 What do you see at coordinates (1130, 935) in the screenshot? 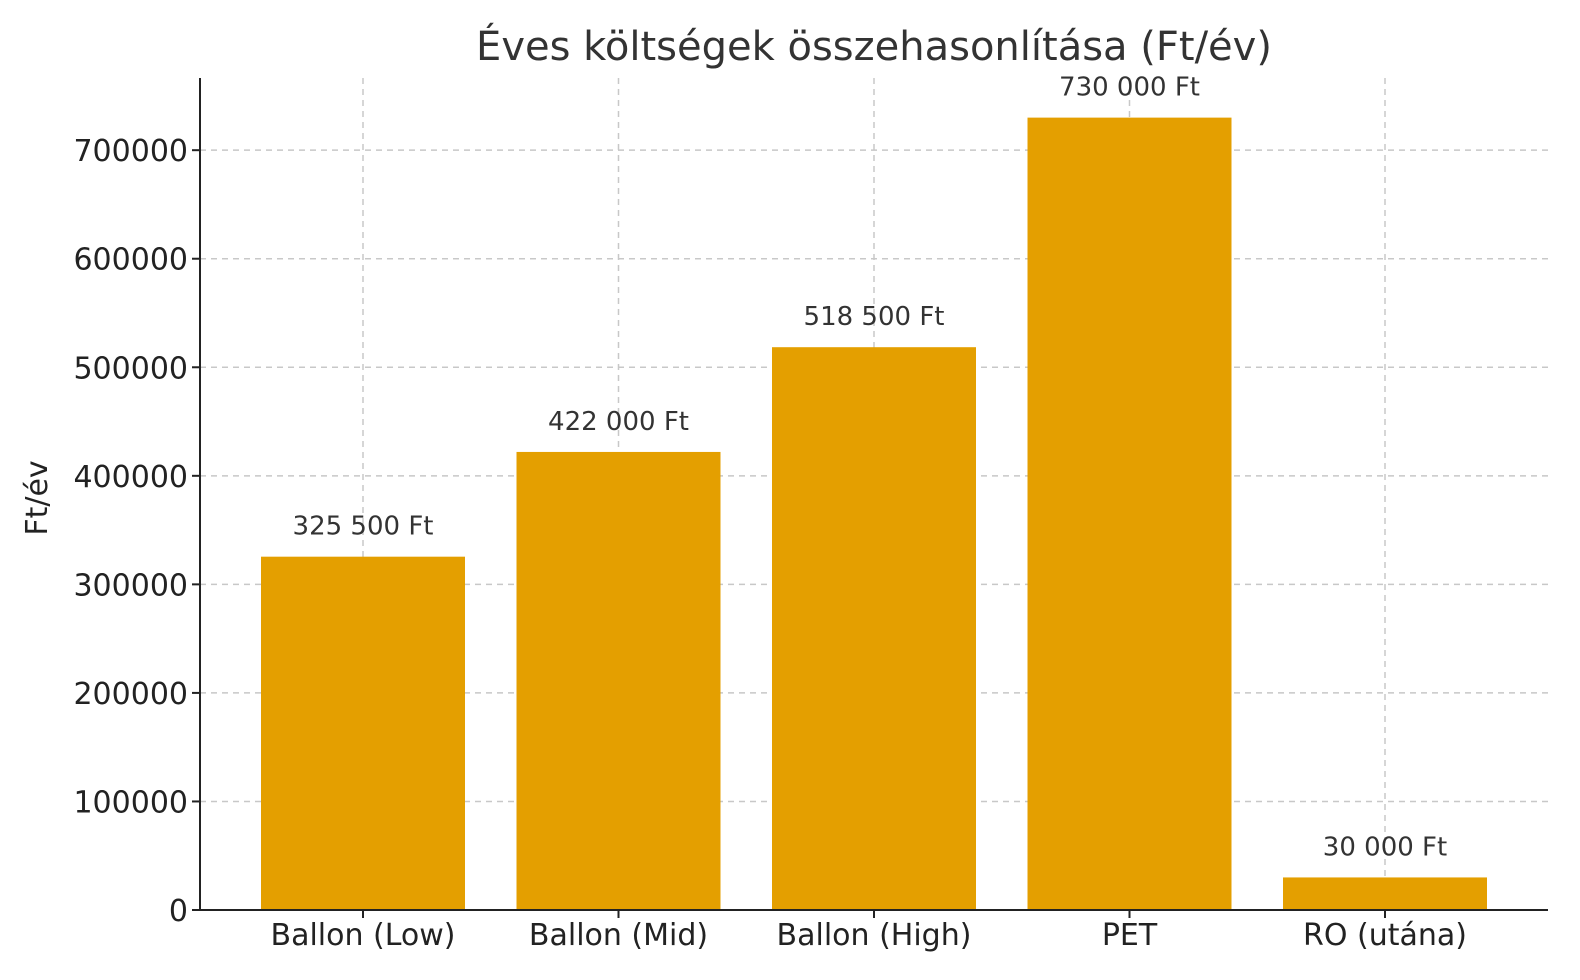
I see `x-tick-label: PET` at bounding box center [1130, 935].